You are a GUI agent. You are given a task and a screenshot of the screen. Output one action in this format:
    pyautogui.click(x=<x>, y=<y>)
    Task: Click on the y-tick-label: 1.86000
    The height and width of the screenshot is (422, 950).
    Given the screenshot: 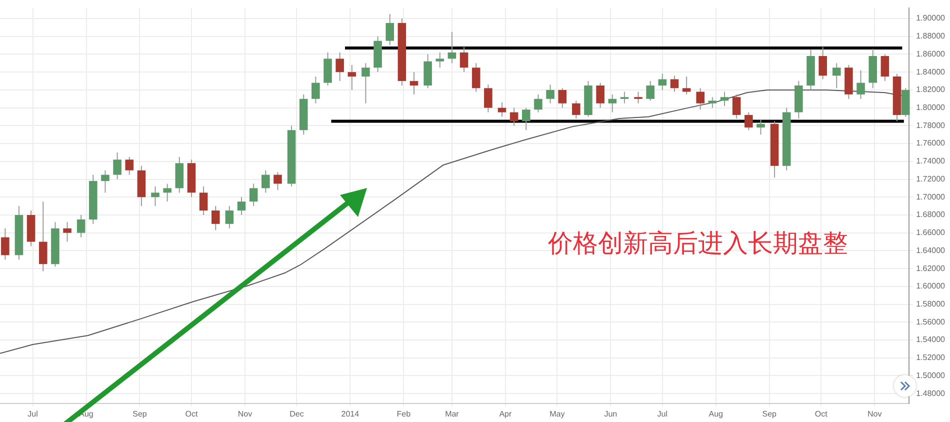 What is the action you would take?
    pyautogui.click(x=931, y=53)
    